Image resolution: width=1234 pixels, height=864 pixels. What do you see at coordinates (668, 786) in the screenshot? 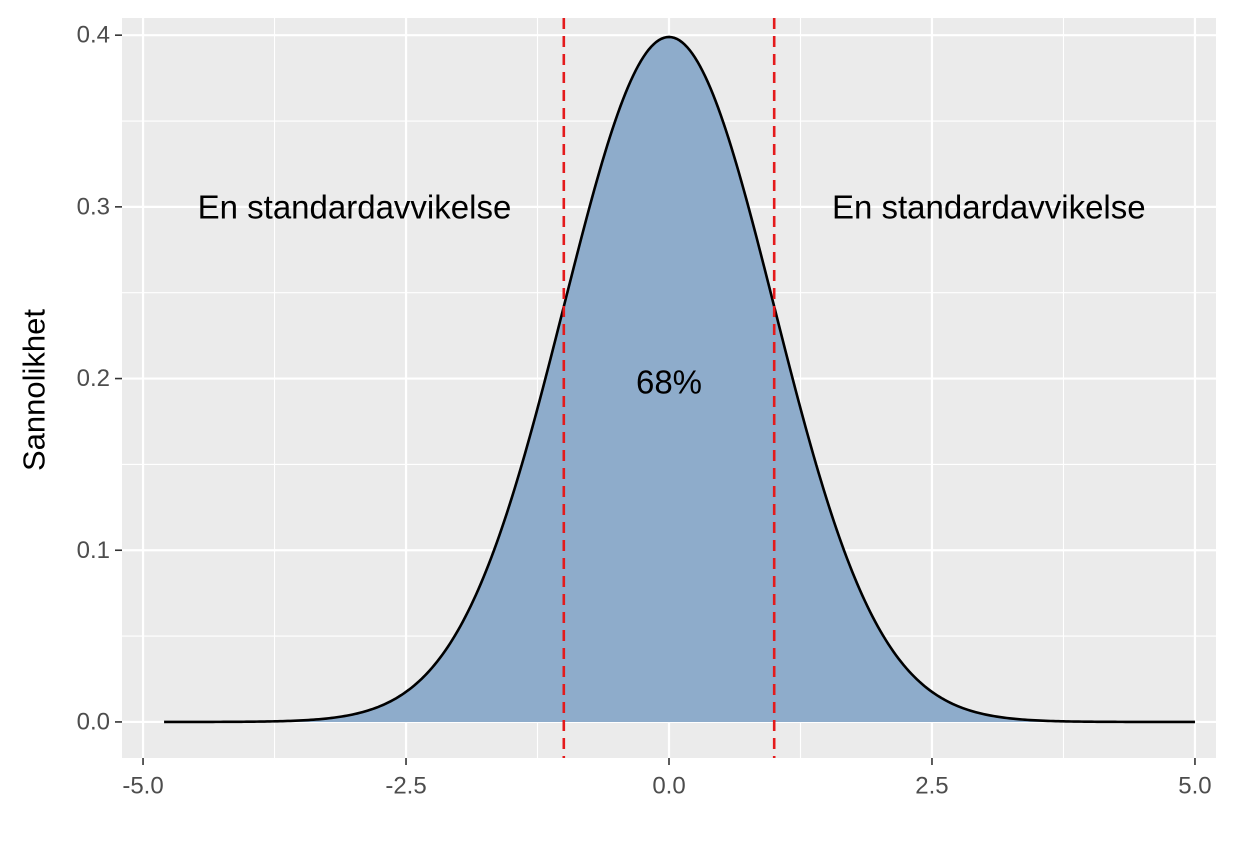
I see `x-tick-label: 0.0` at bounding box center [668, 786].